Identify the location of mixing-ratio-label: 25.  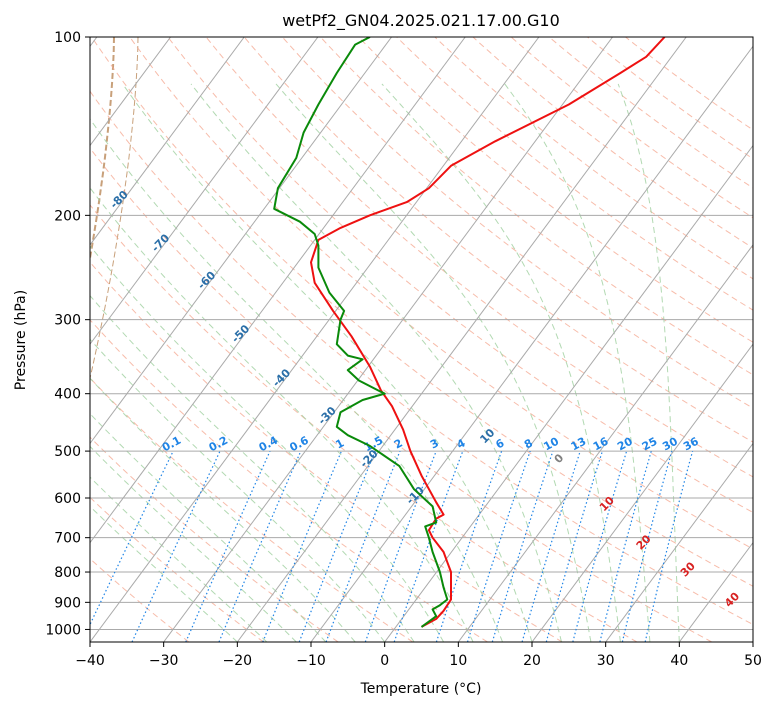
(650, 444).